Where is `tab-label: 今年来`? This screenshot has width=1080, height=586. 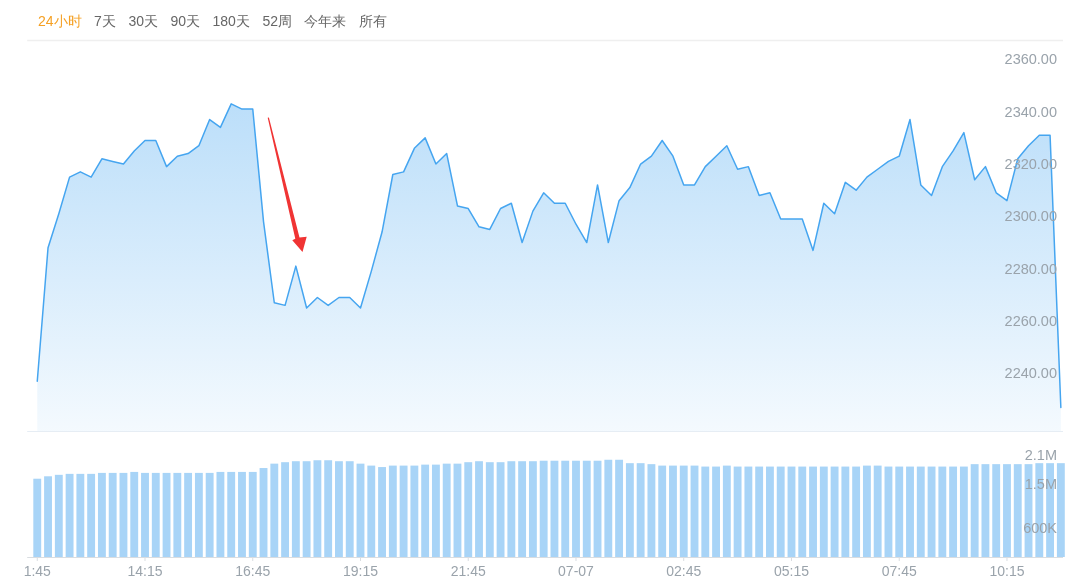
tab-label: 今年来 is located at coordinates (325, 20).